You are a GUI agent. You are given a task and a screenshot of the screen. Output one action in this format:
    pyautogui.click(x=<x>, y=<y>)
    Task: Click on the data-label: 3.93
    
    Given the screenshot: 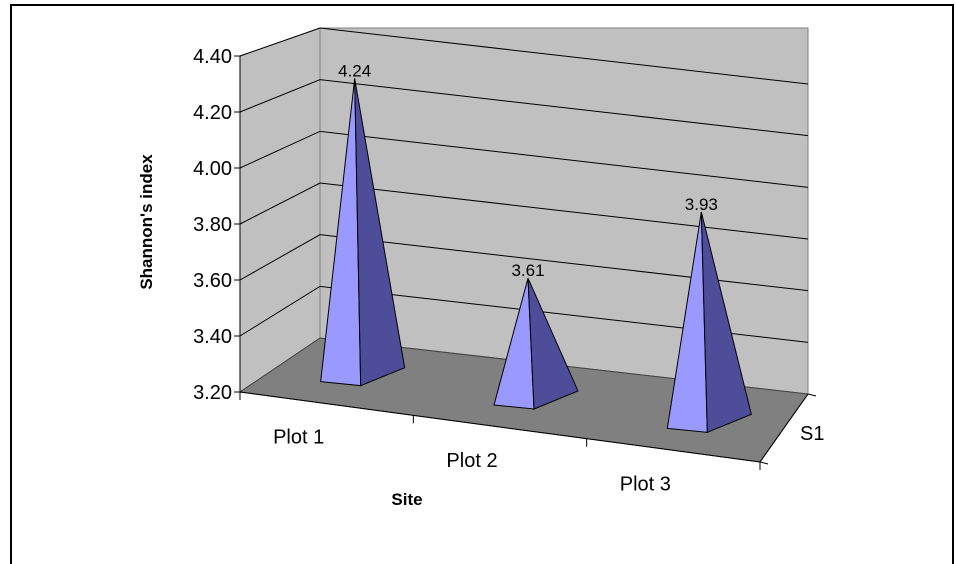 What is the action you would take?
    pyautogui.click(x=701, y=204)
    